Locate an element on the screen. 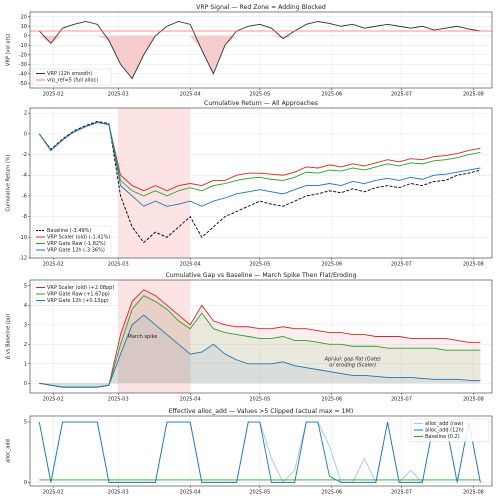  y-tick-label: -8 is located at coordinates (24, 217).